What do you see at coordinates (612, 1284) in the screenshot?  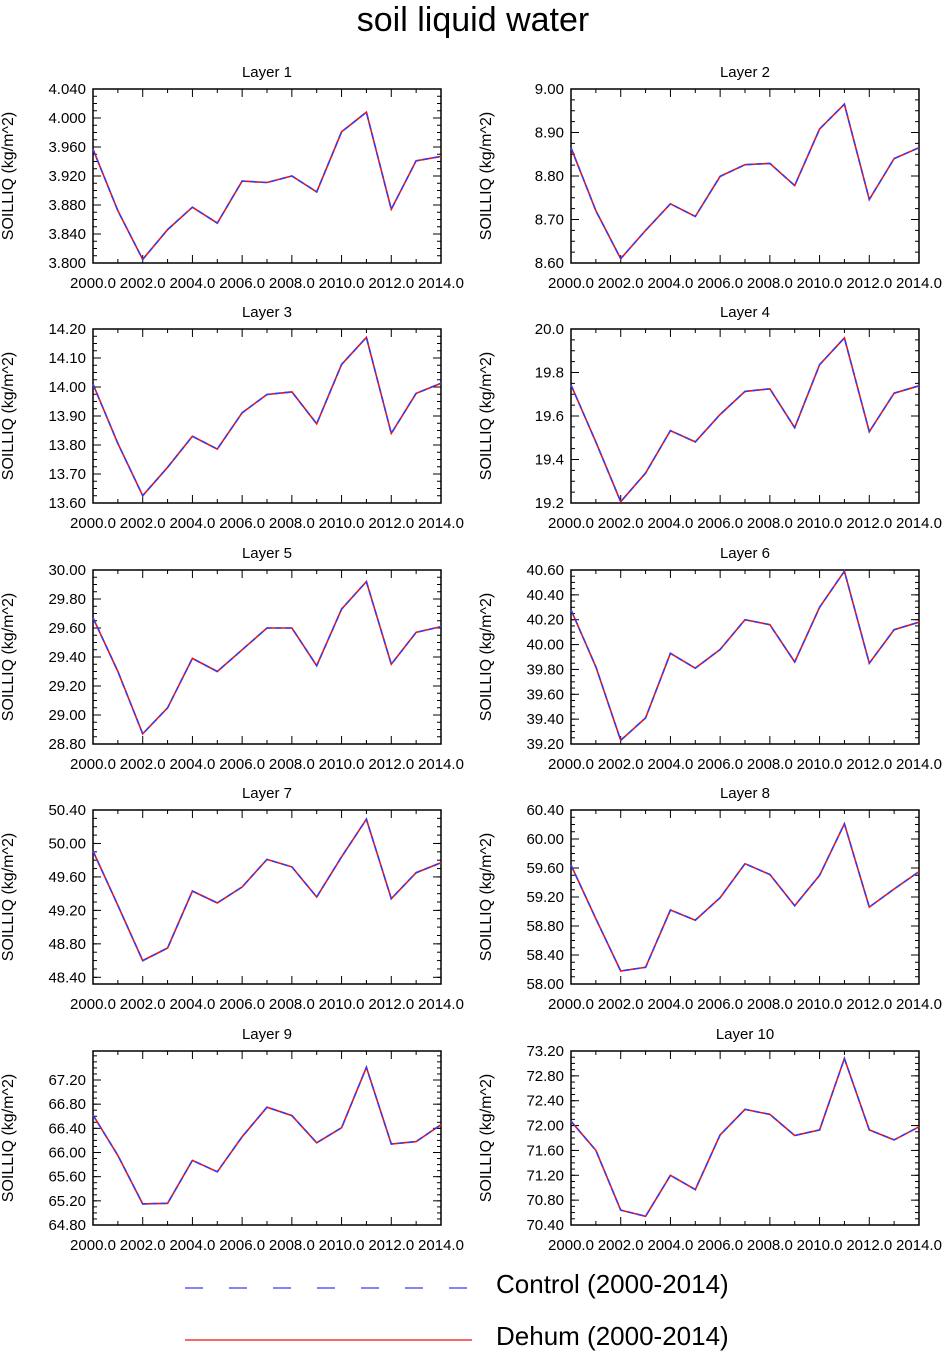 I see `legend-label-control: Control (2000-2014)` at bounding box center [612, 1284].